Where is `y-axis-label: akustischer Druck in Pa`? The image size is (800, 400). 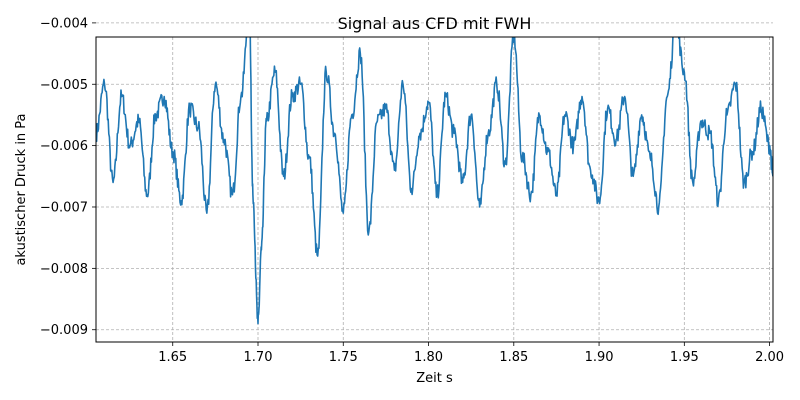
y-axis-label: akustischer Druck in Pa is located at coordinates (21, 189).